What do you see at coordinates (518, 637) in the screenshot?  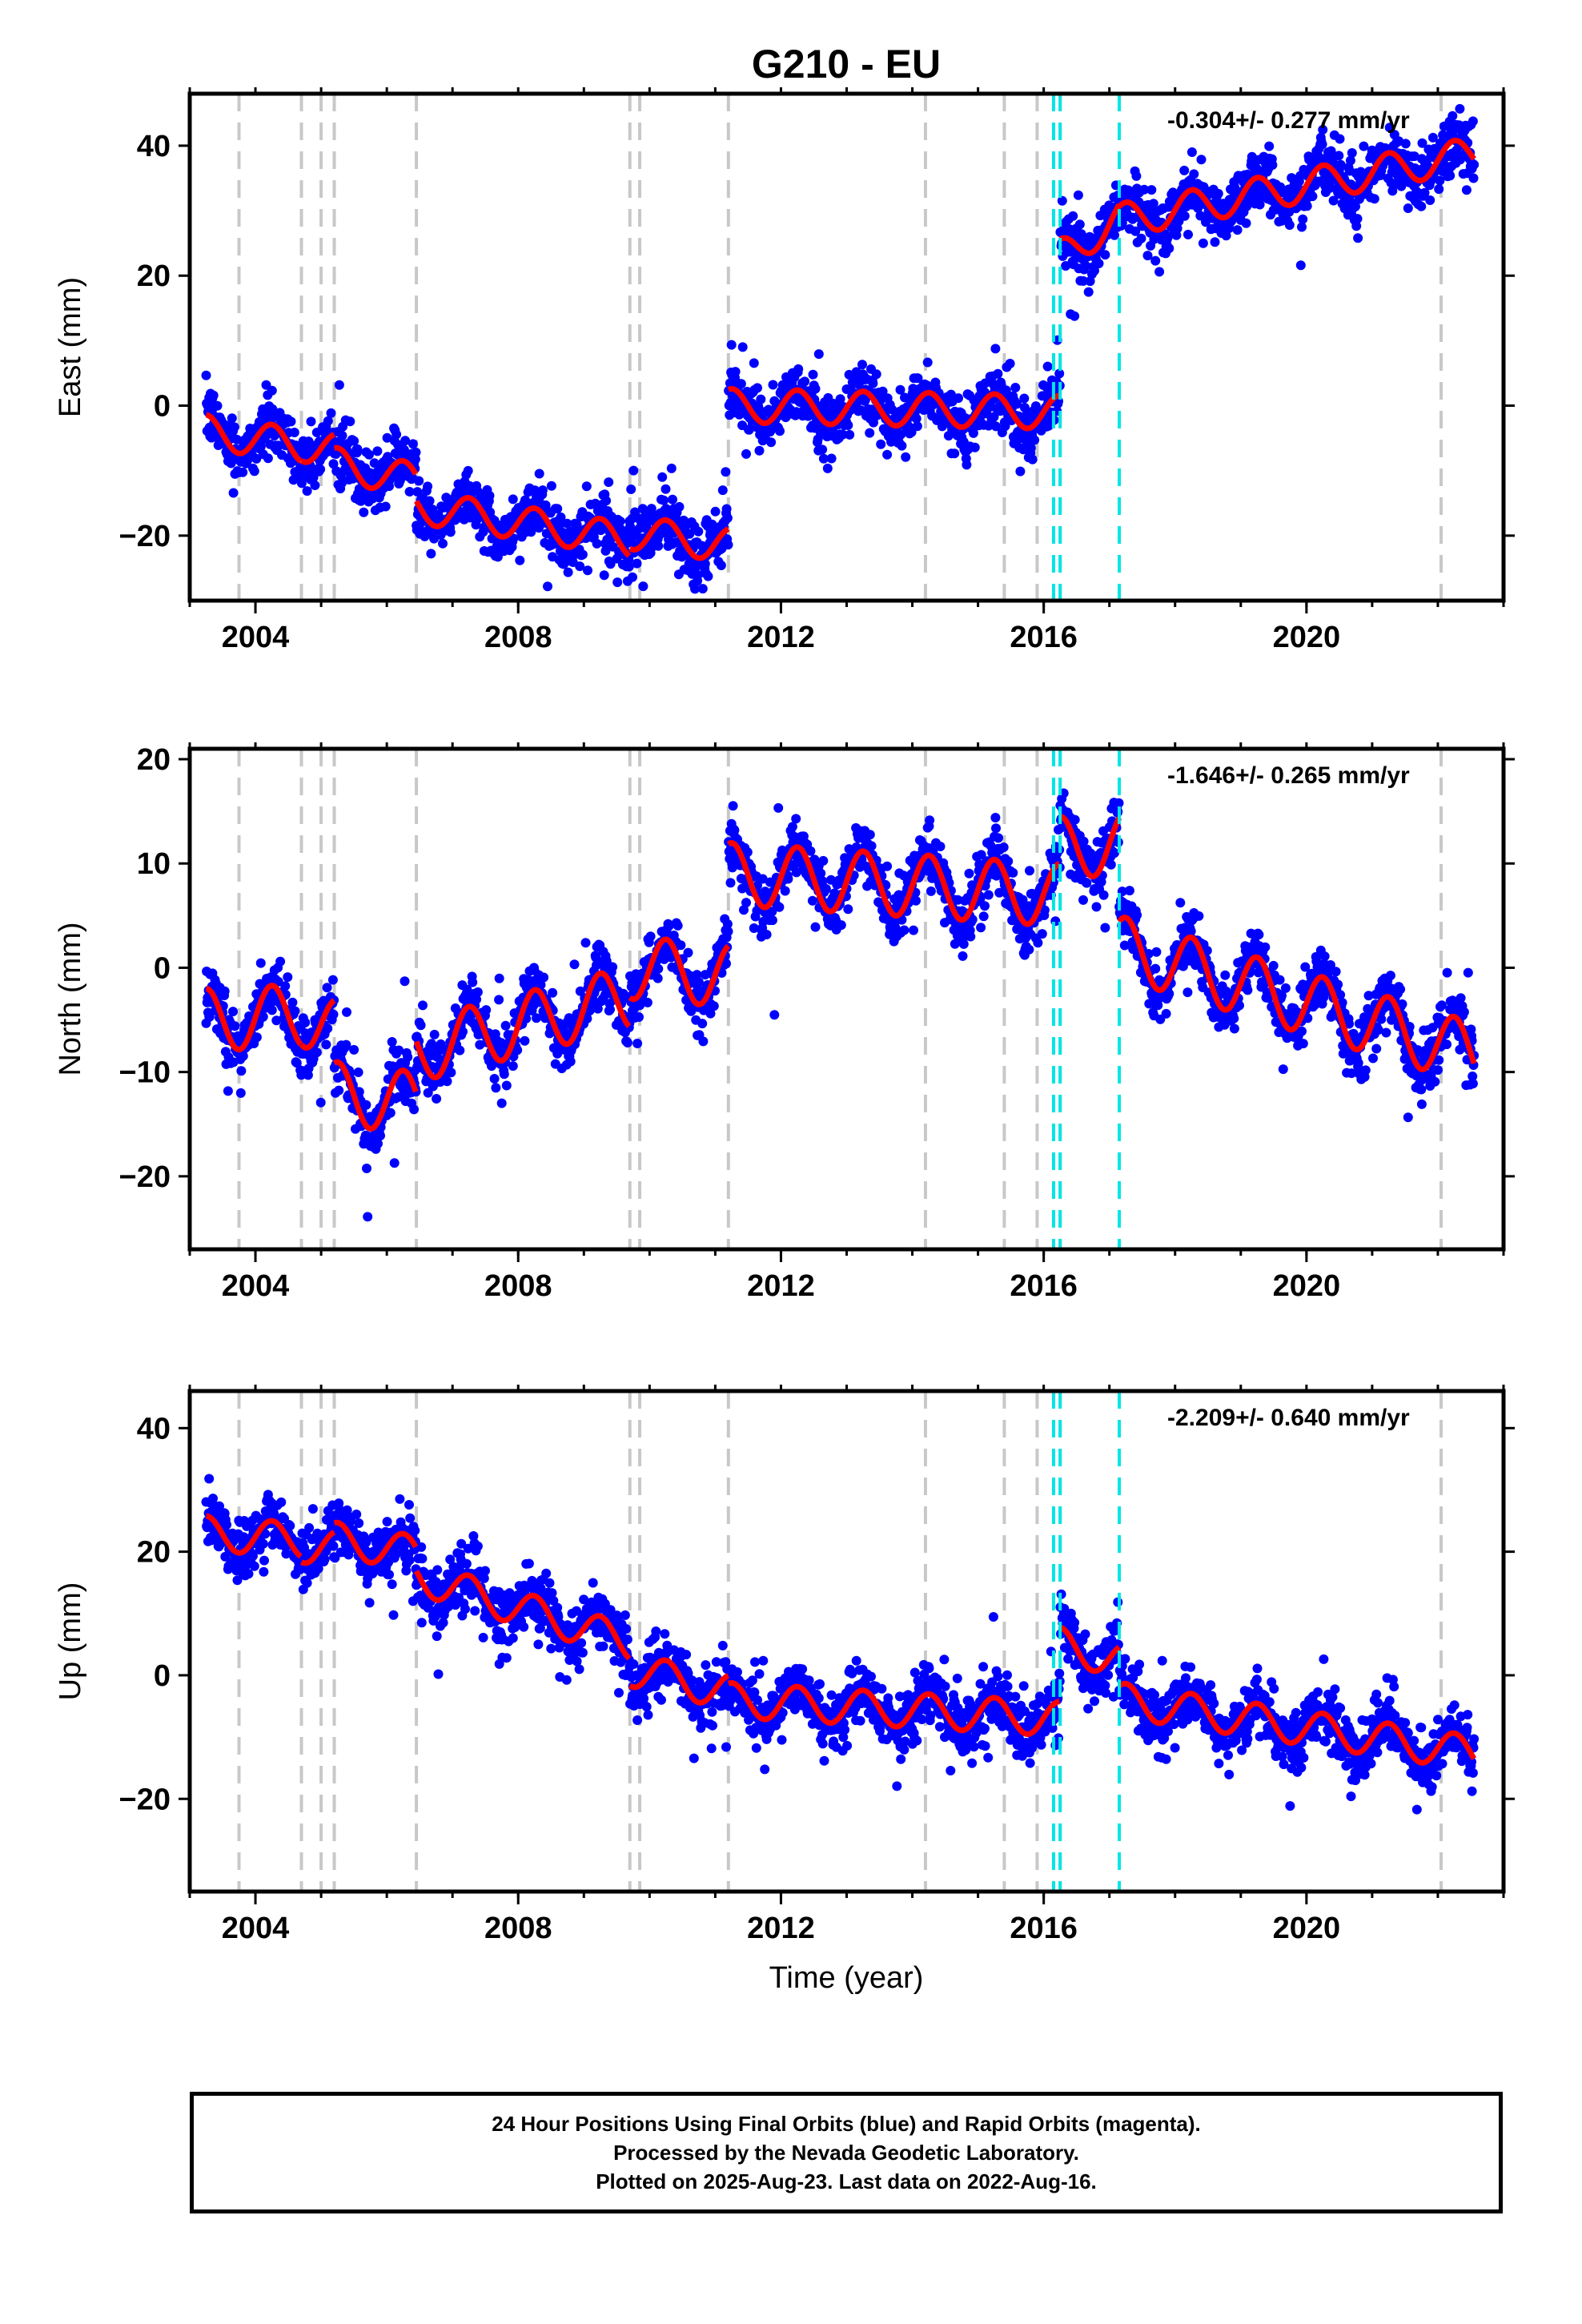 I see `x-tick-label: 2008` at bounding box center [518, 637].